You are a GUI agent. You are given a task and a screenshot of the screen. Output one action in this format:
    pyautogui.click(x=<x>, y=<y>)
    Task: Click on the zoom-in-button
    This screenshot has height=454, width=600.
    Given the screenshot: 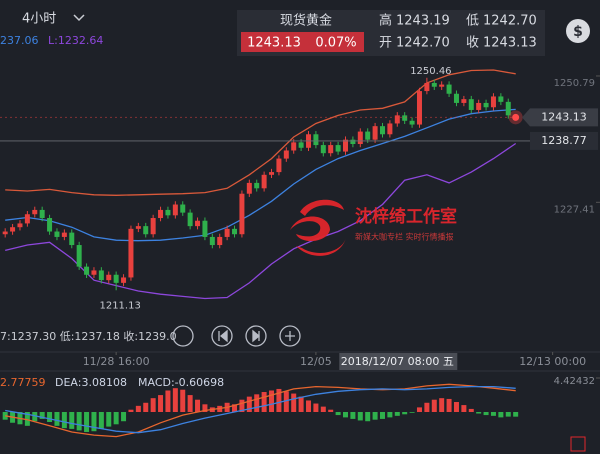 What is the action you would take?
    pyautogui.click(x=290, y=336)
    